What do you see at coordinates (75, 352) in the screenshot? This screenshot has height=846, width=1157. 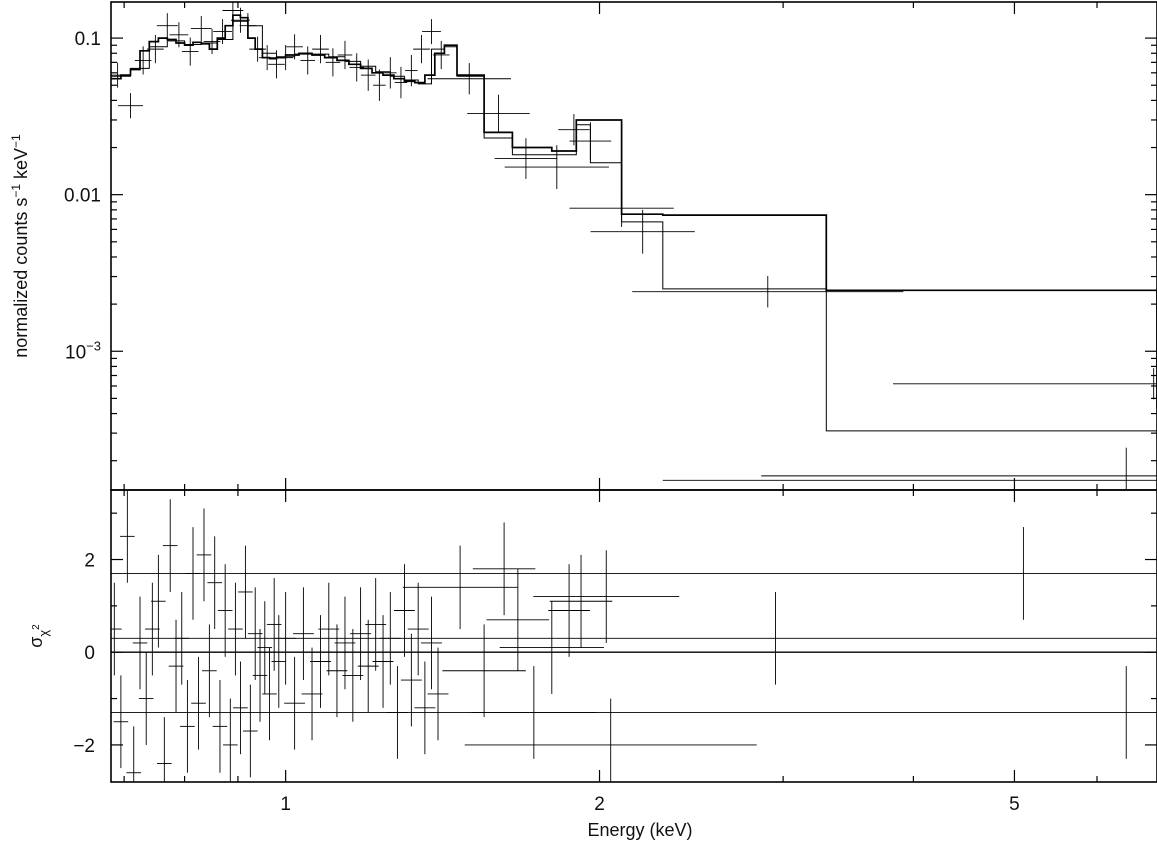 I see `tick-base: 10` at bounding box center [75, 352].